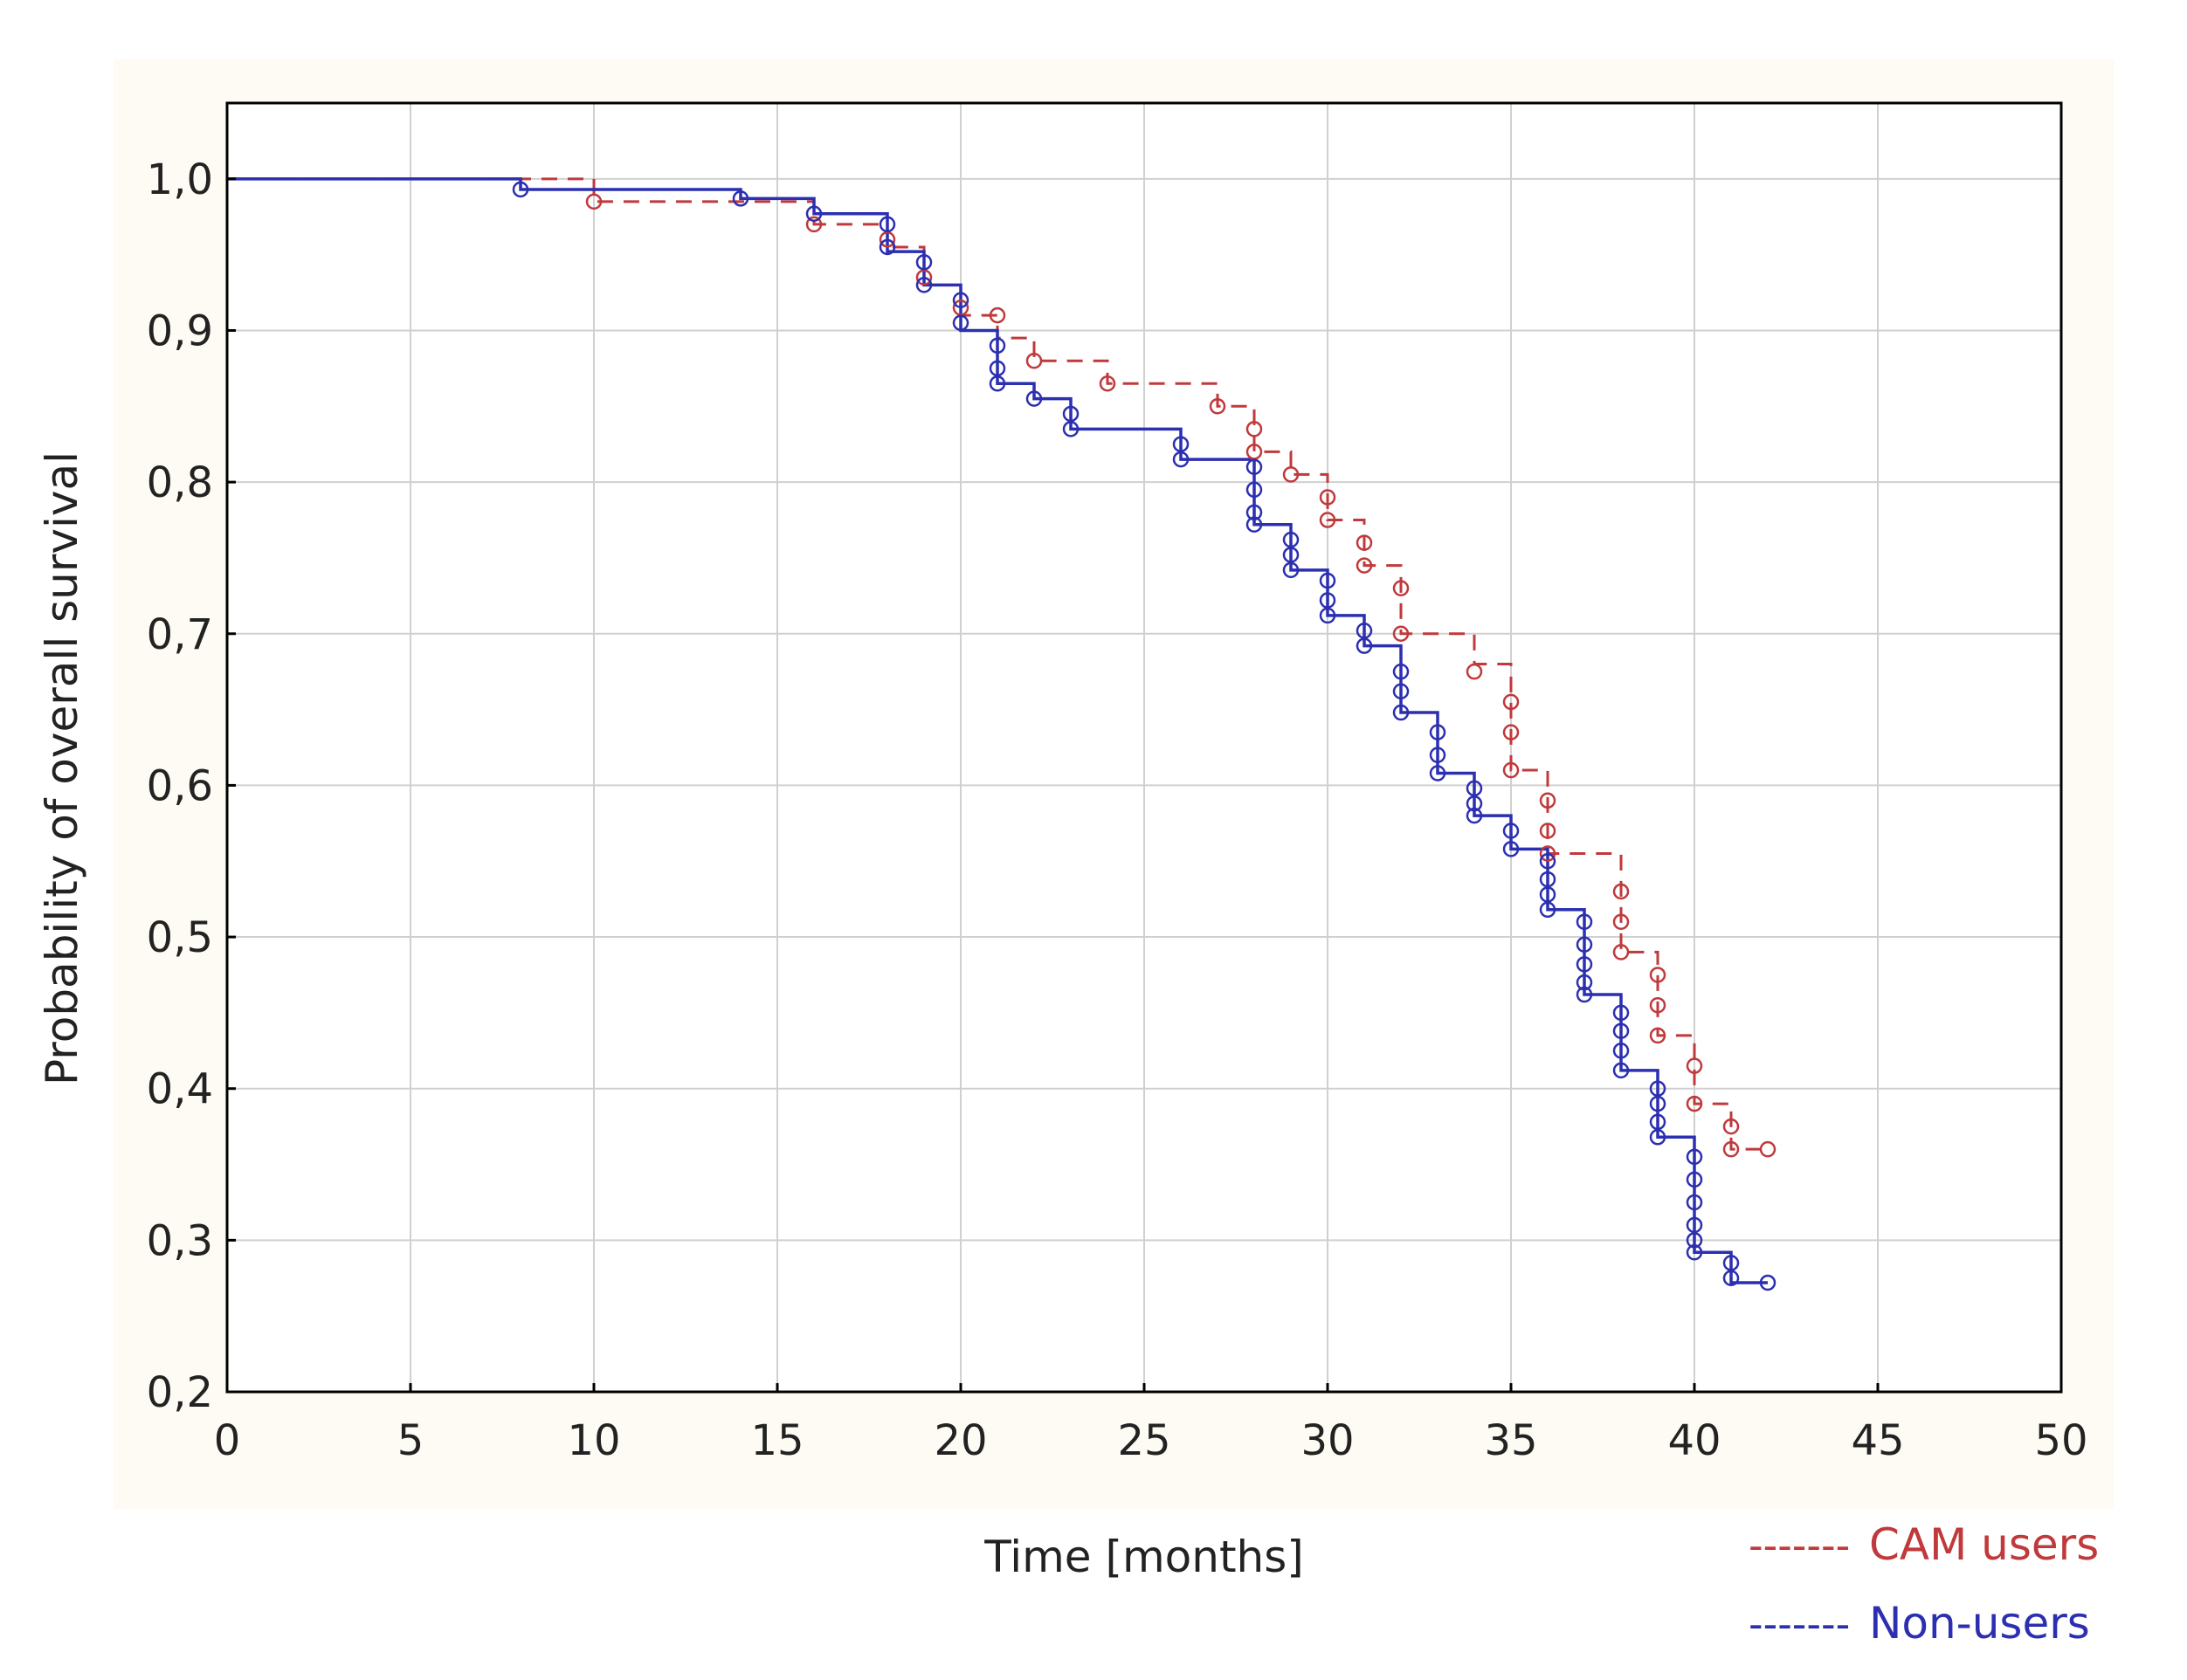 This screenshot has height=1680, width=2187. Describe the element at coordinates (180, 483) in the screenshot. I see `y-tick-label: 0,8` at that location.